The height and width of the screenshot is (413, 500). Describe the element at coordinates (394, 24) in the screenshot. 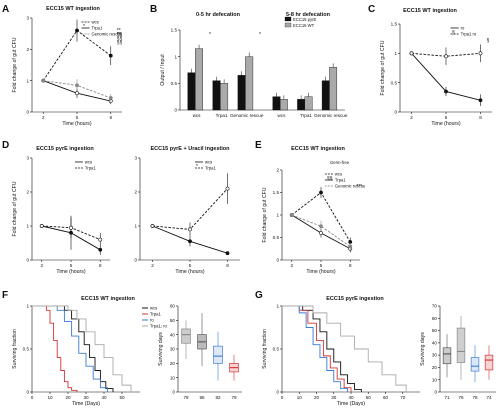

I see `panel-c-ytick-label: 1.5` at that location.